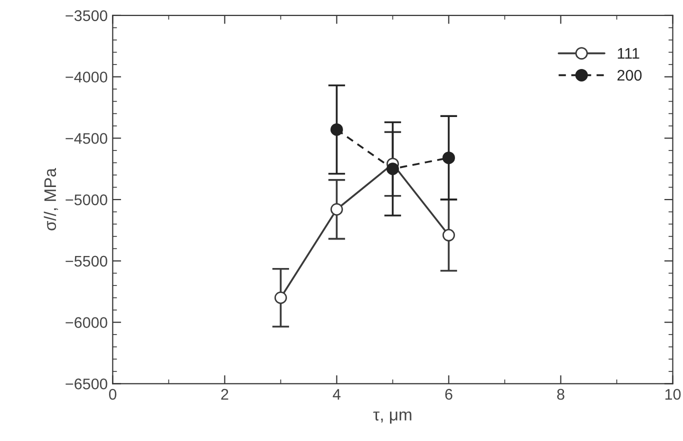  Describe the element at coordinates (51, 199) in the screenshot. I see `y-axis-title: σ//, MPa` at that location.